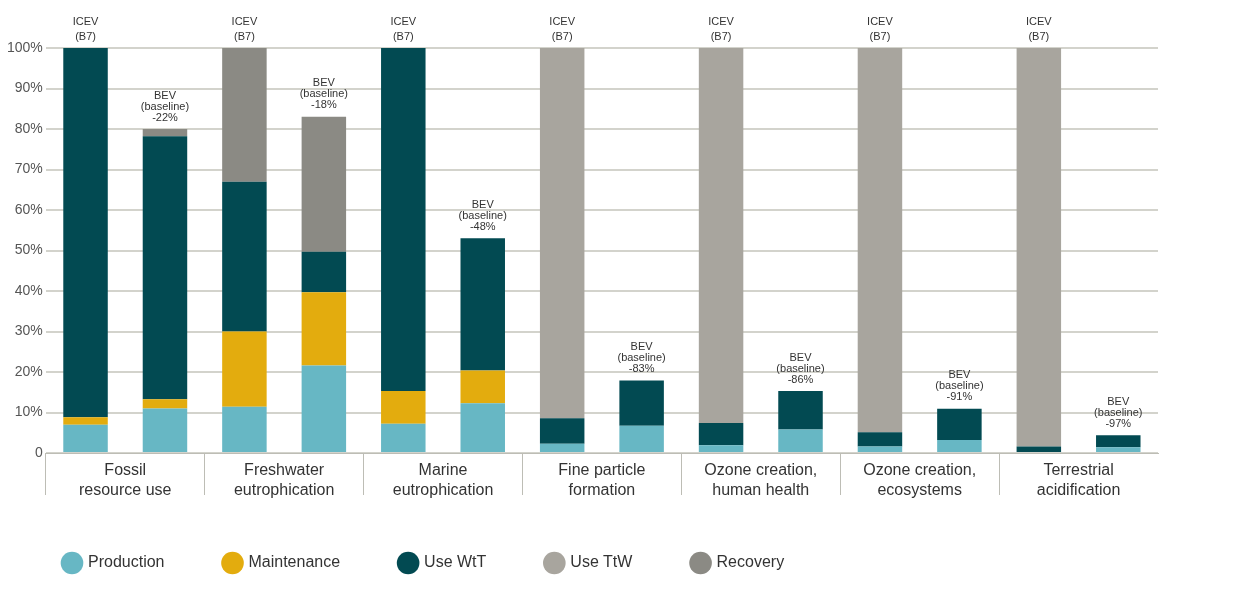 The width and height of the screenshot is (1258, 611). What do you see at coordinates (455, 562) in the screenshot?
I see `legend-label: Use WtT` at bounding box center [455, 562].